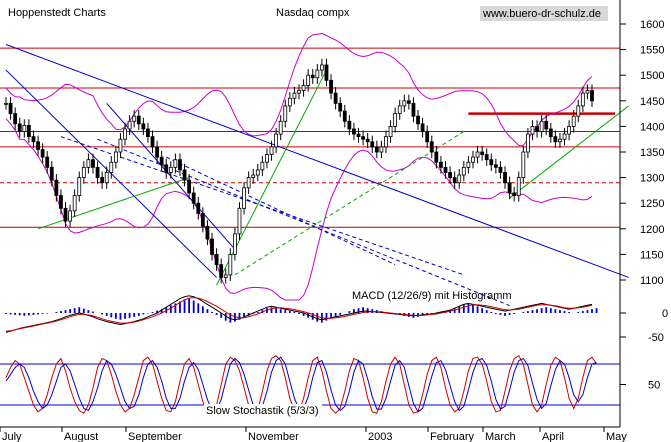  I want to click on stochastic-y-axis: 50, so click(640, 386).